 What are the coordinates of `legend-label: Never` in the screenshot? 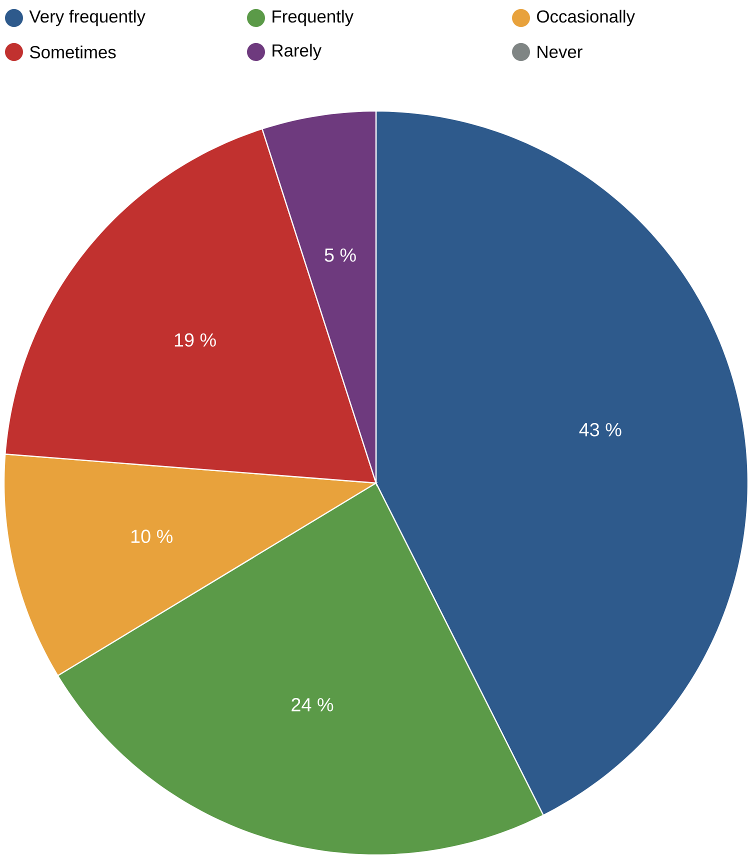 It's located at (560, 52).